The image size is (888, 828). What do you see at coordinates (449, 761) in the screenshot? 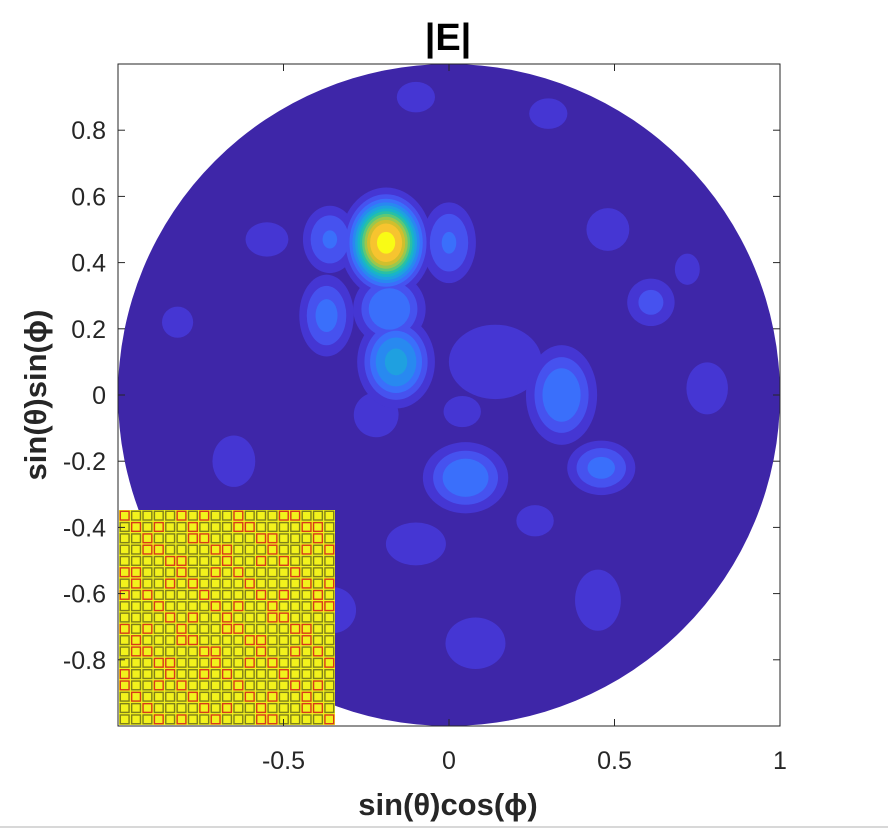
I see `x-tick-label: 0` at bounding box center [449, 761].